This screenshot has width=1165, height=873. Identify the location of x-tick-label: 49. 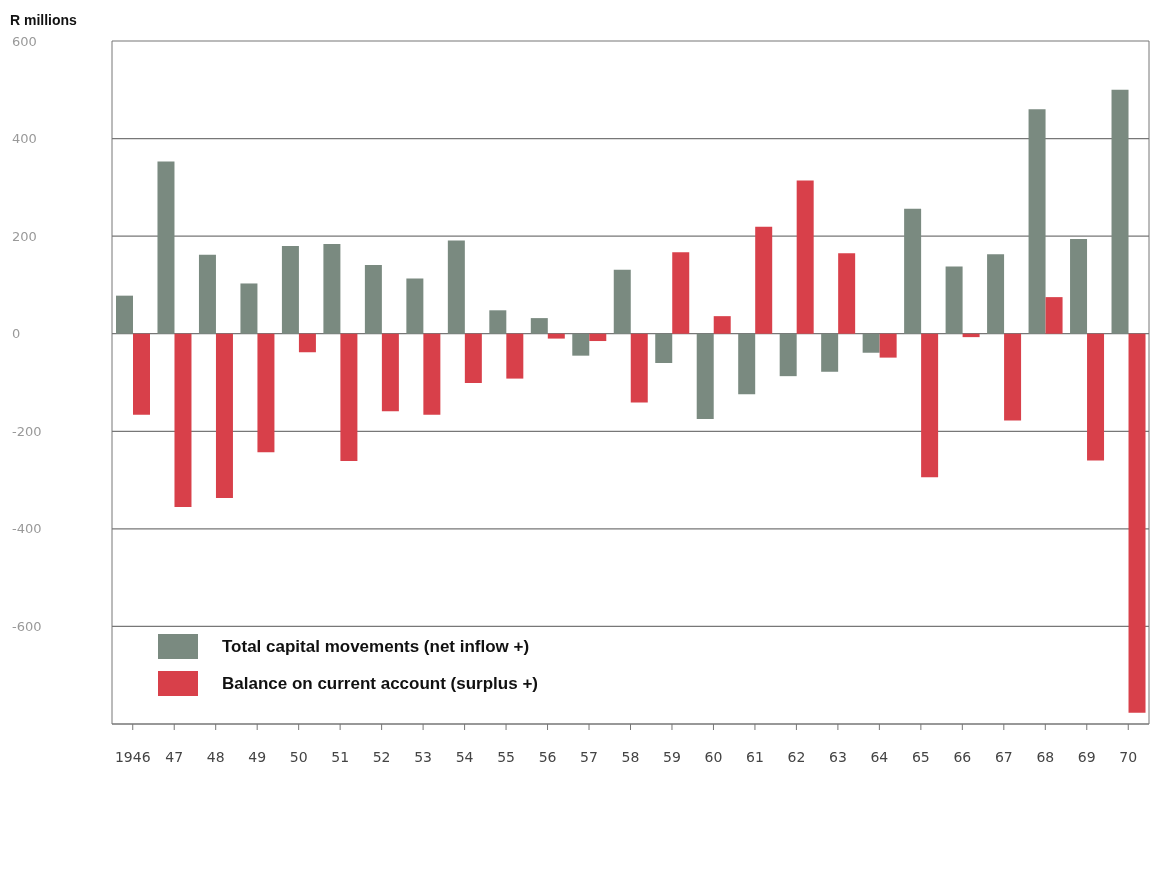
(257, 756).